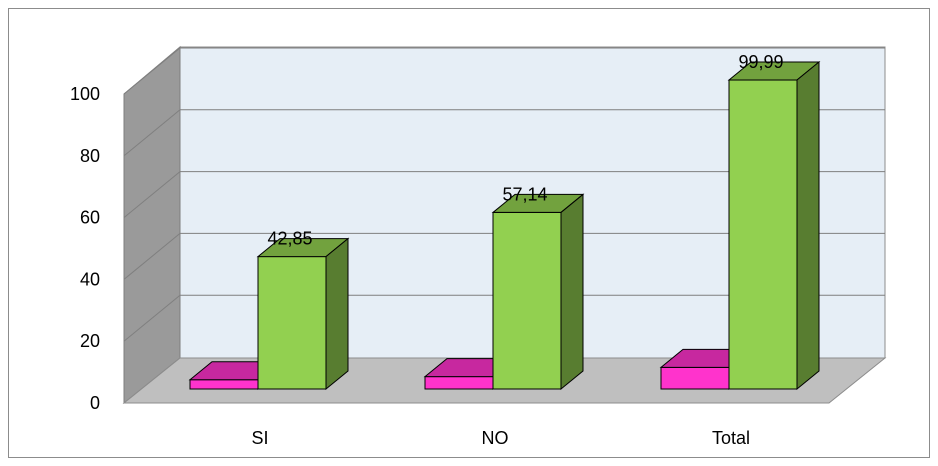 The width and height of the screenshot is (938, 466). I want to click on y-tick-label: 60, so click(90, 218).